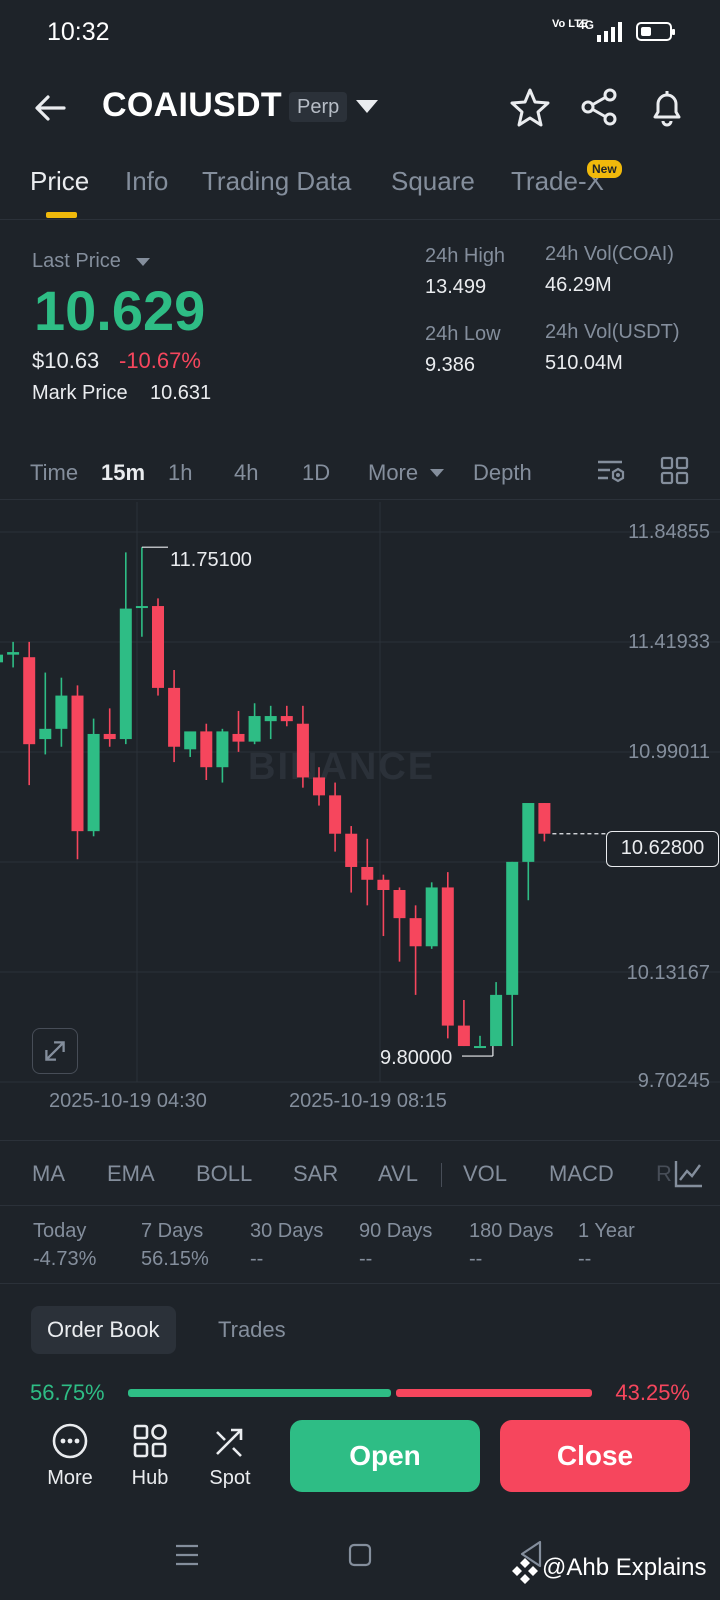  I want to click on indicator-boll: BOLL, so click(224, 1173).